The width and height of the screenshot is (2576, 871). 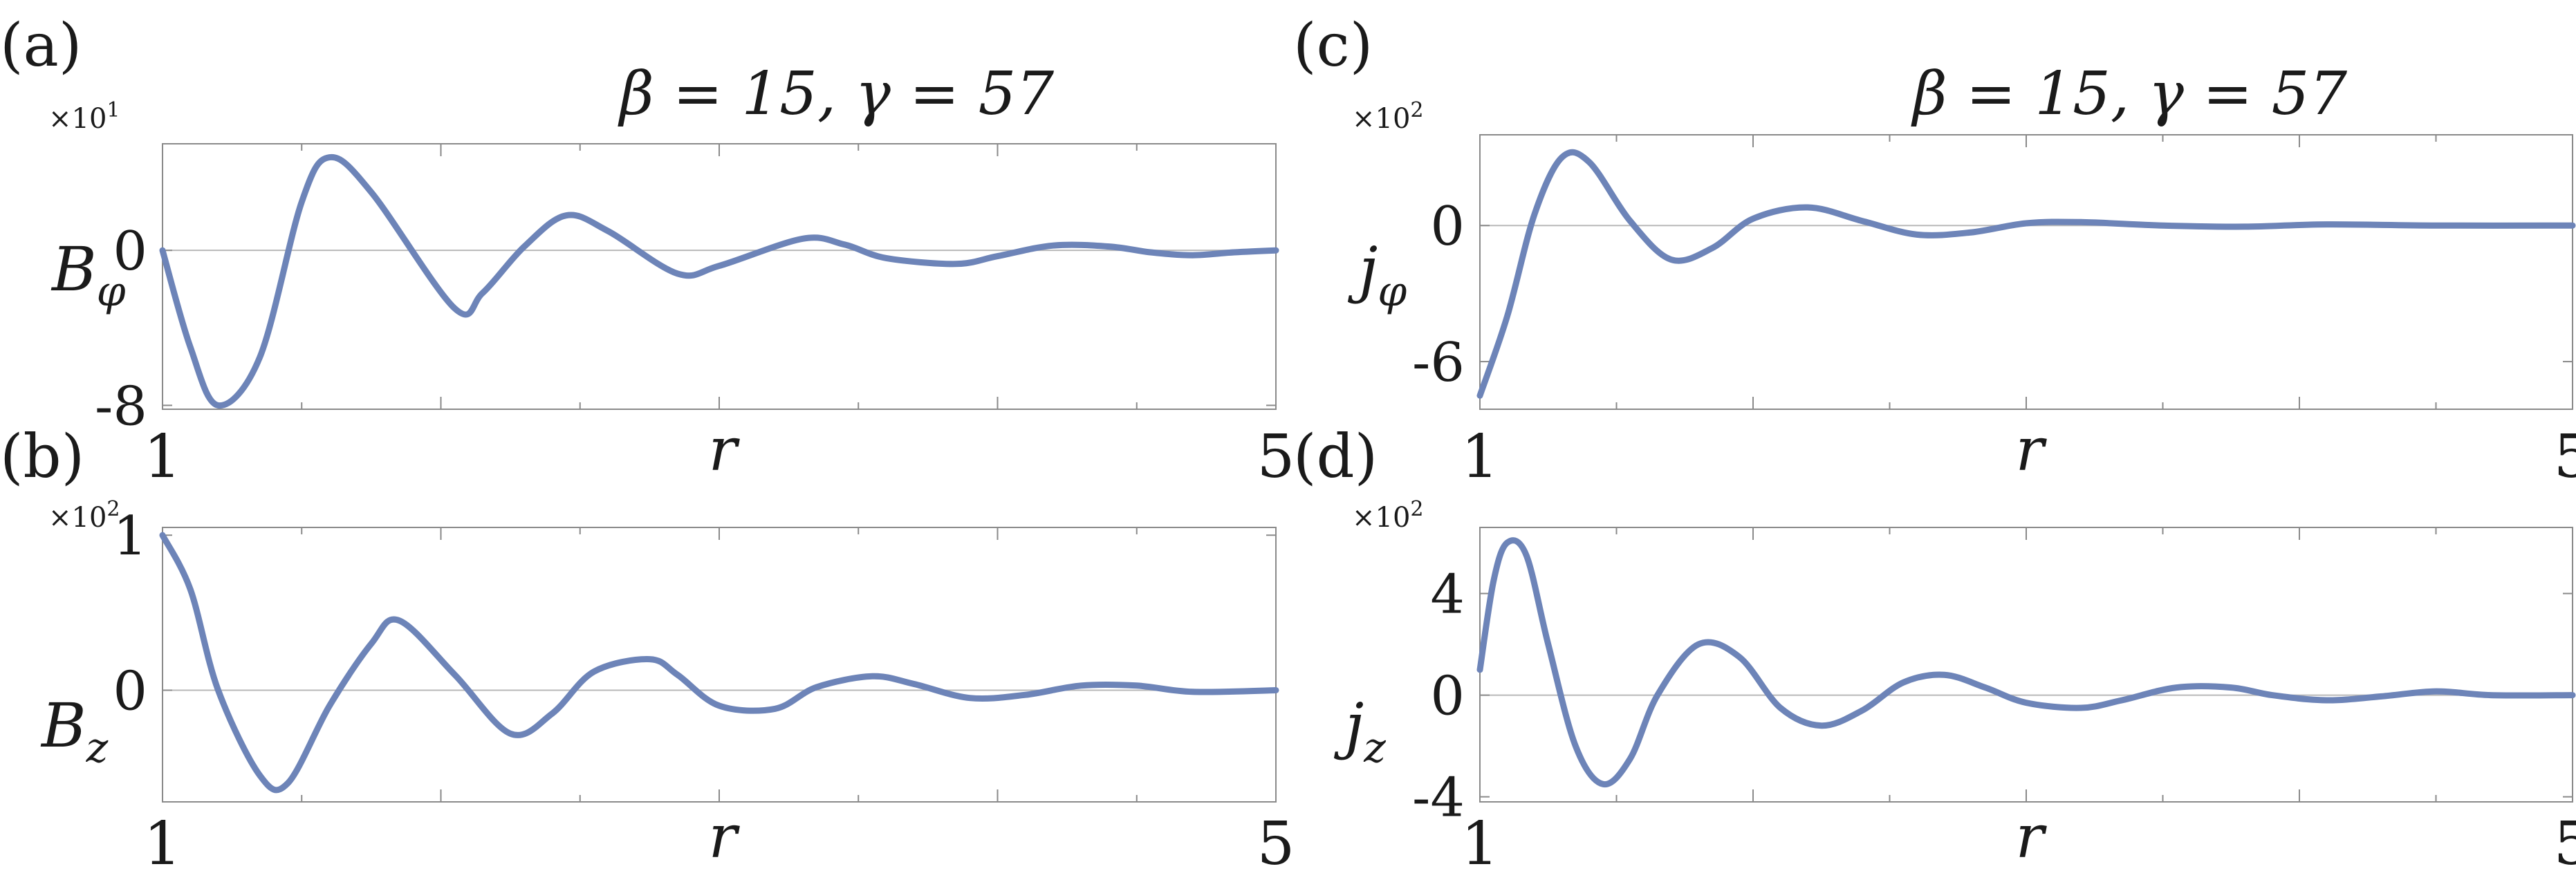 What do you see at coordinates (88, 275) in the screenshot?
I see `y-axis-label: Bφ` at bounding box center [88, 275].